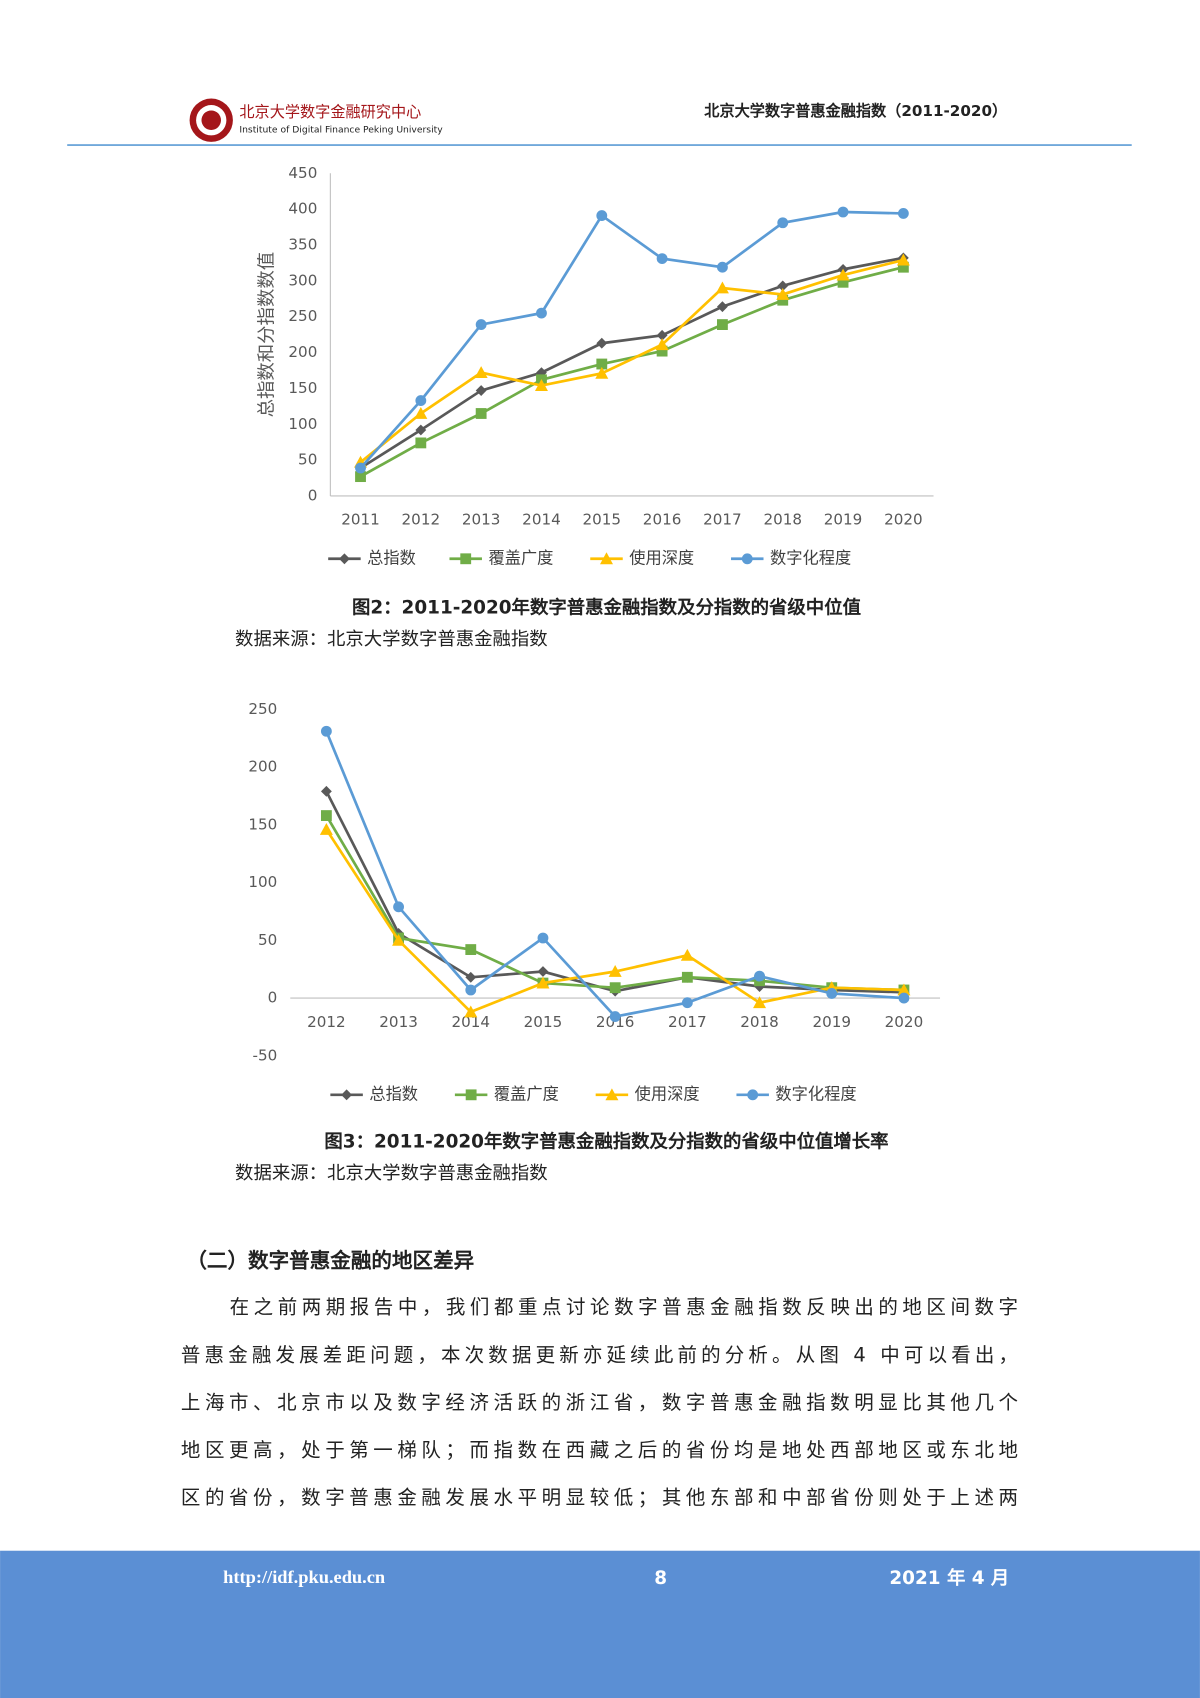 The width and height of the screenshot is (1200, 1698). I want to click on y-axis-label: 总指数和分指数数值, so click(267, 335).